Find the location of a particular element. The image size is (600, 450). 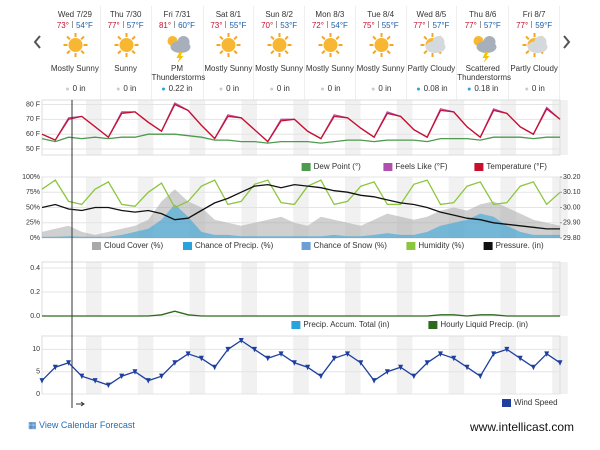

legend-label: Precip. Accum. Total (in) is located at coordinates (346, 324).